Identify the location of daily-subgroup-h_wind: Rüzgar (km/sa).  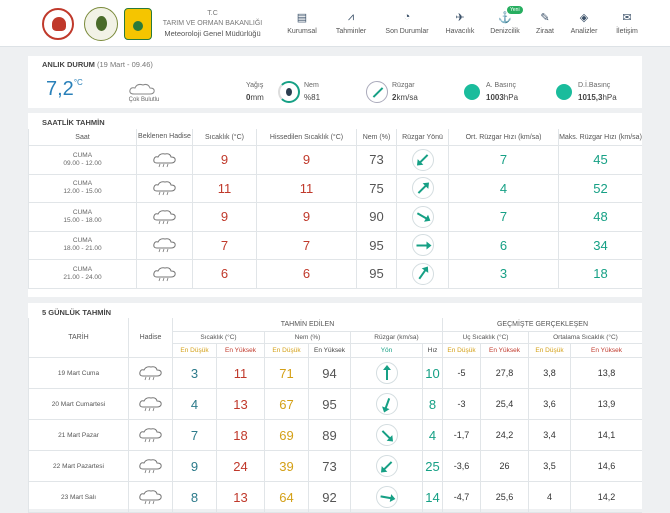
(396, 338).